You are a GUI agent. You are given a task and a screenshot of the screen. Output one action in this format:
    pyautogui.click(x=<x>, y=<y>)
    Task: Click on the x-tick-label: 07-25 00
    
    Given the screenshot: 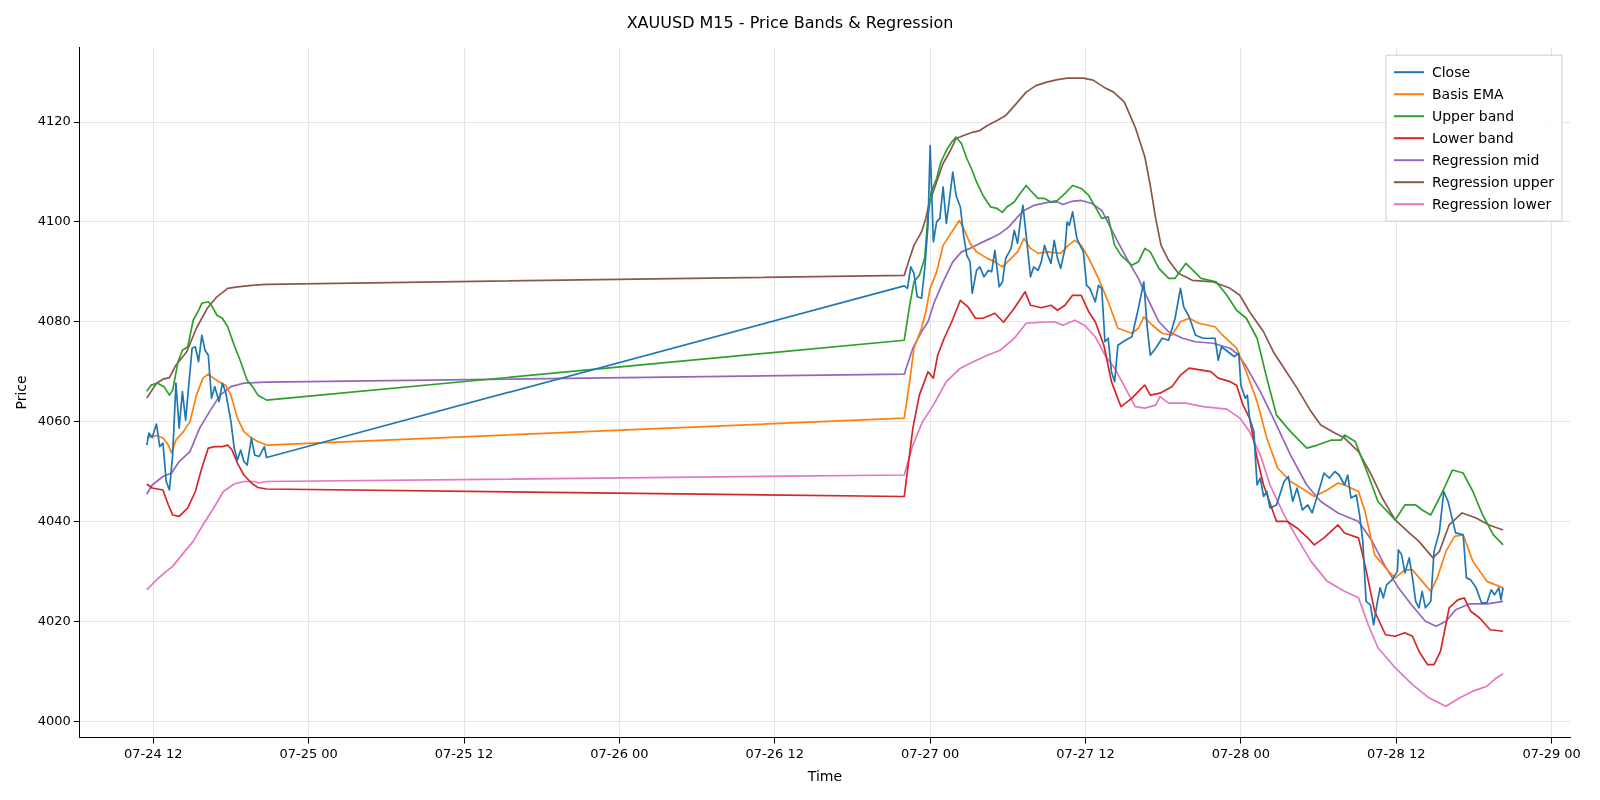 What is the action you would take?
    pyautogui.click(x=308, y=753)
    